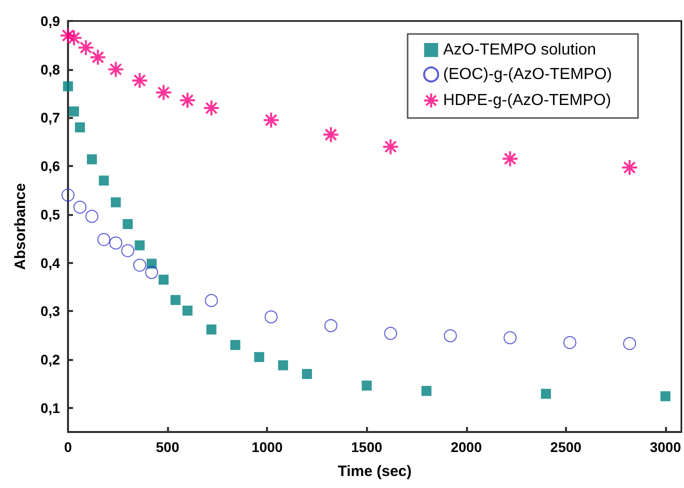 The width and height of the screenshot is (684, 488). Describe the element at coordinates (666, 447) in the screenshot. I see `x-tick-label: 3000` at that location.